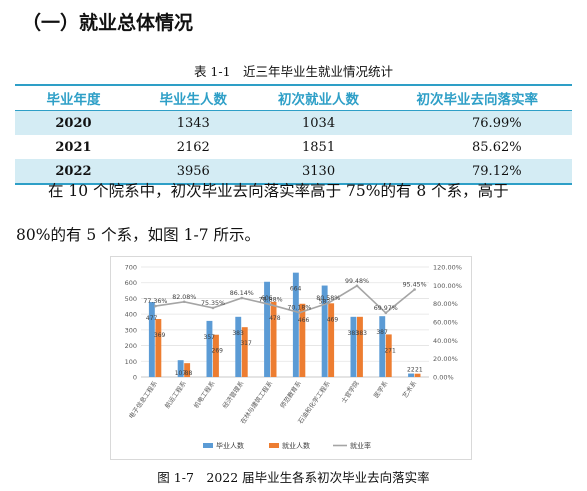  Describe the element at coordinates (409, 389) in the screenshot. I see `category-tick-label: 艺术系` at that location.